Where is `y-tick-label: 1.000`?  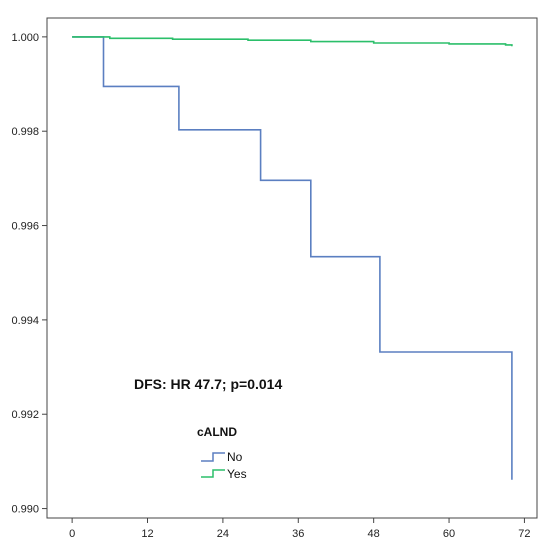 y-tick-label: 1.000 is located at coordinates (25, 38).